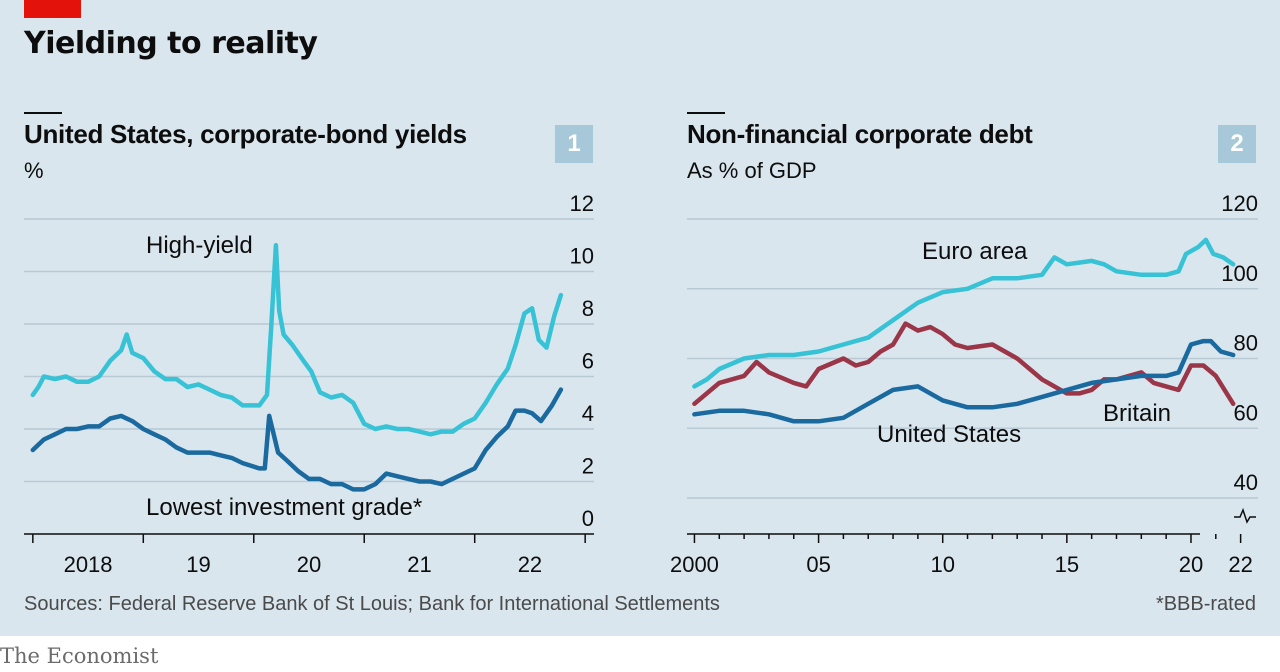 The image size is (1280, 672). Describe the element at coordinates (818, 564) in the screenshot. I see `x-tick-label: 05` at that location.